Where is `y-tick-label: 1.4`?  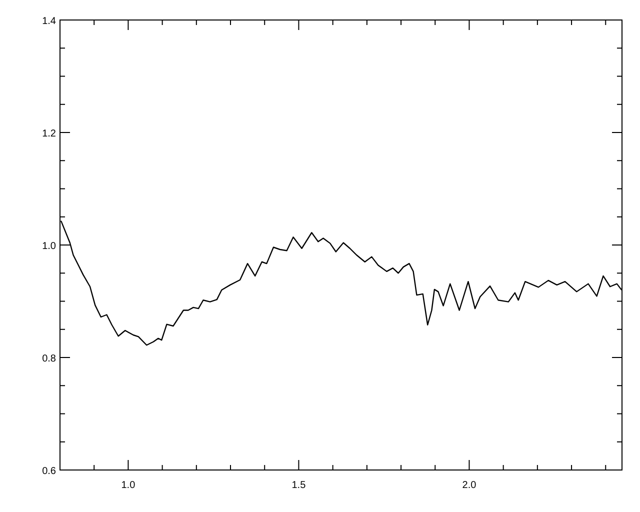
y-tick-label: 1.4 is located at coordinates (49, 21).